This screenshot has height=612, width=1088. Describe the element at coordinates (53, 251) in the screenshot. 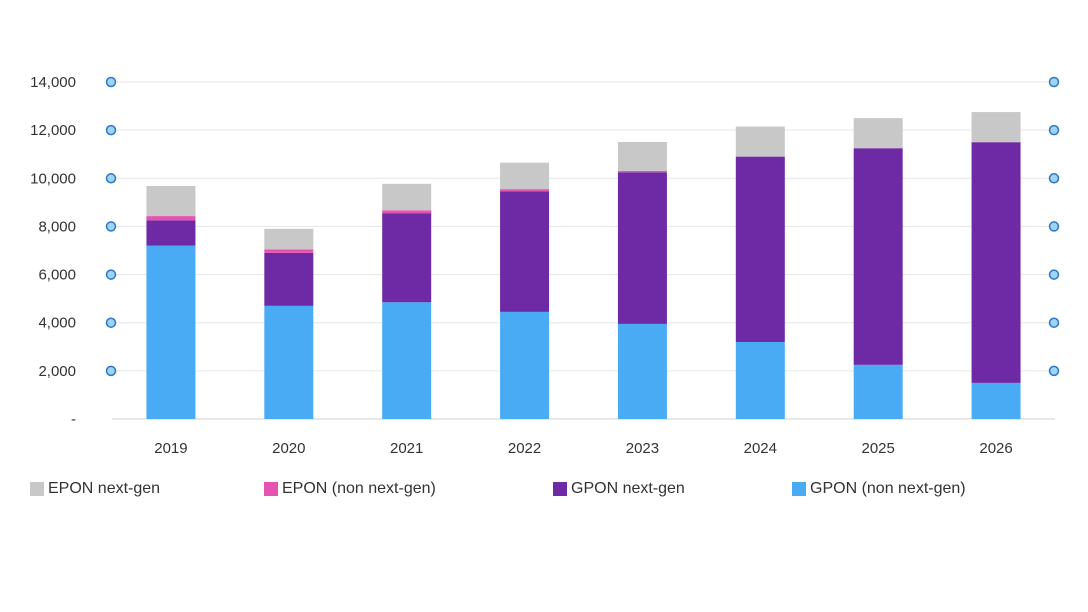

I see `y-axis-ticks: - 2,000 4,000 6,000 8,000 10,000 12,000 14,000` at that location.